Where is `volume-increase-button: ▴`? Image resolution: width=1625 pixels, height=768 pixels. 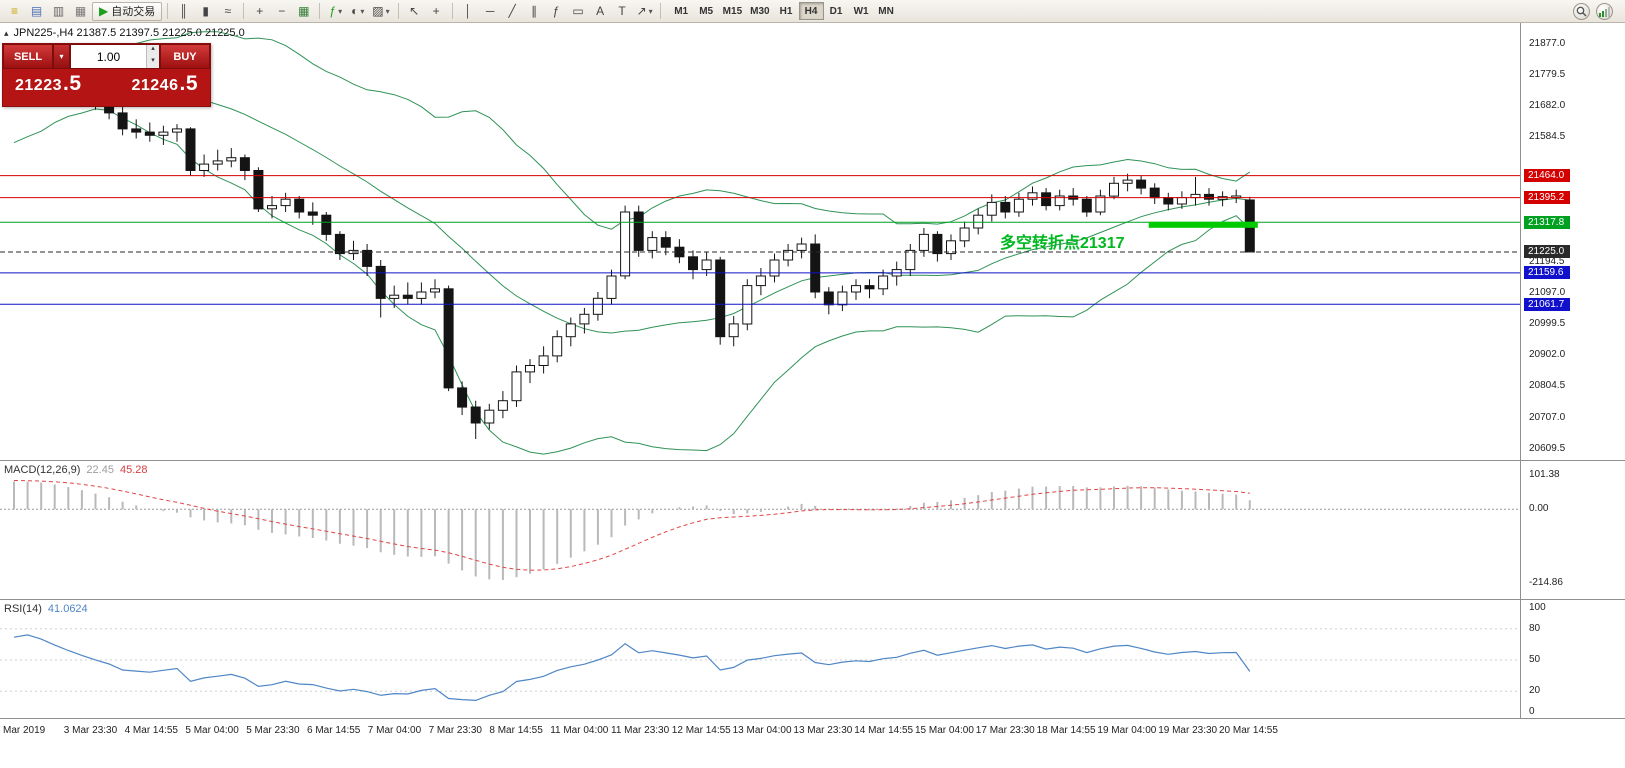
volume-increase-button: ▴ is located at coordinates (153, 51).